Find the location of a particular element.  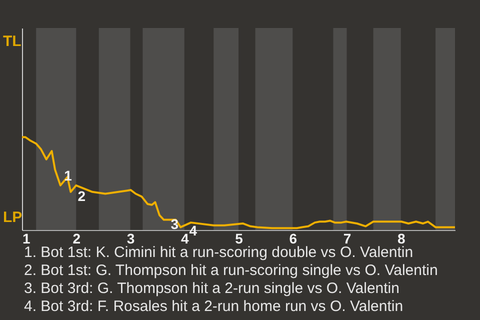

x-tick-label: 3 is located at coordinates (130, 238).